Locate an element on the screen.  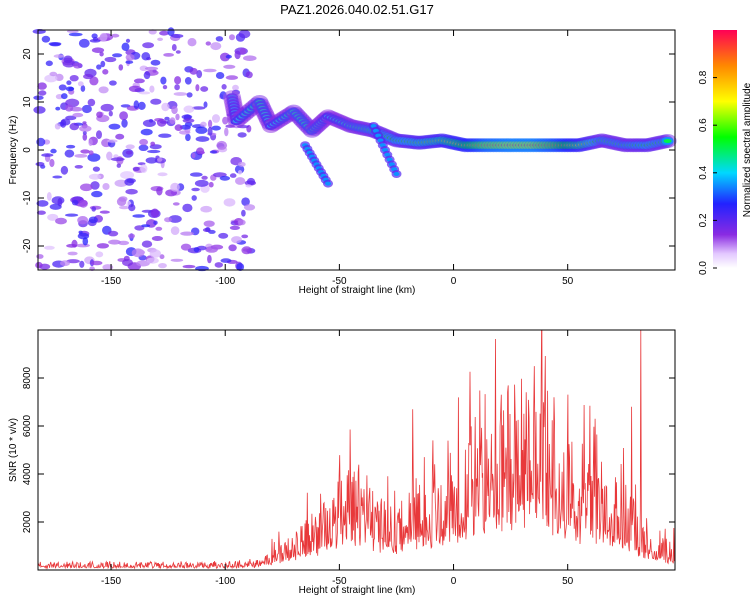
snr-y-tick-label: 6000 is located at coordinates (27, 425).